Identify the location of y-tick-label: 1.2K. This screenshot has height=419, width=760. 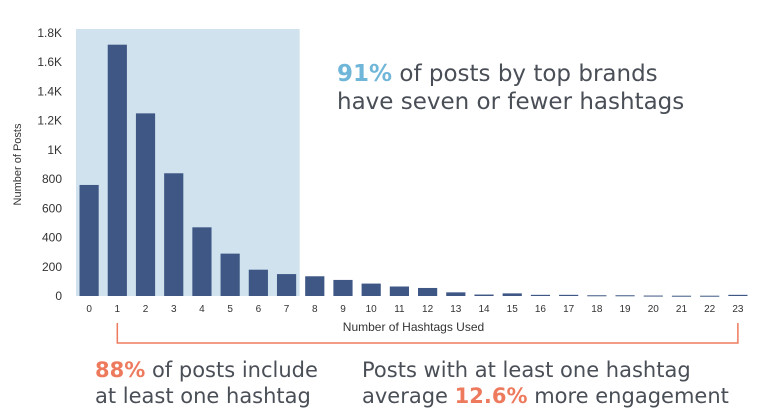
(49, 121).